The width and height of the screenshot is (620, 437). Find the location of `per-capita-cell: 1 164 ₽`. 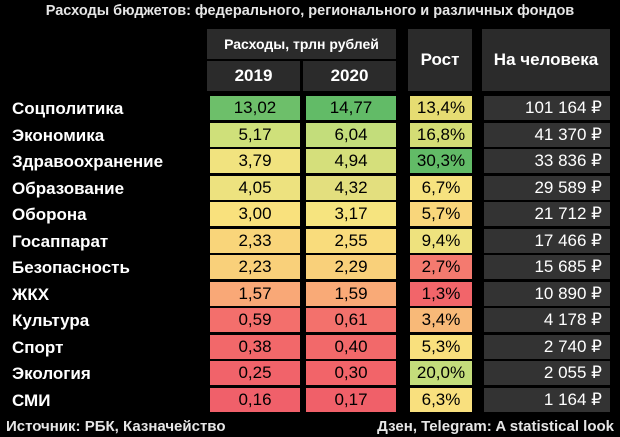

per-capita-cell: 1 164 ₽ is located at coordinates (547, 399).